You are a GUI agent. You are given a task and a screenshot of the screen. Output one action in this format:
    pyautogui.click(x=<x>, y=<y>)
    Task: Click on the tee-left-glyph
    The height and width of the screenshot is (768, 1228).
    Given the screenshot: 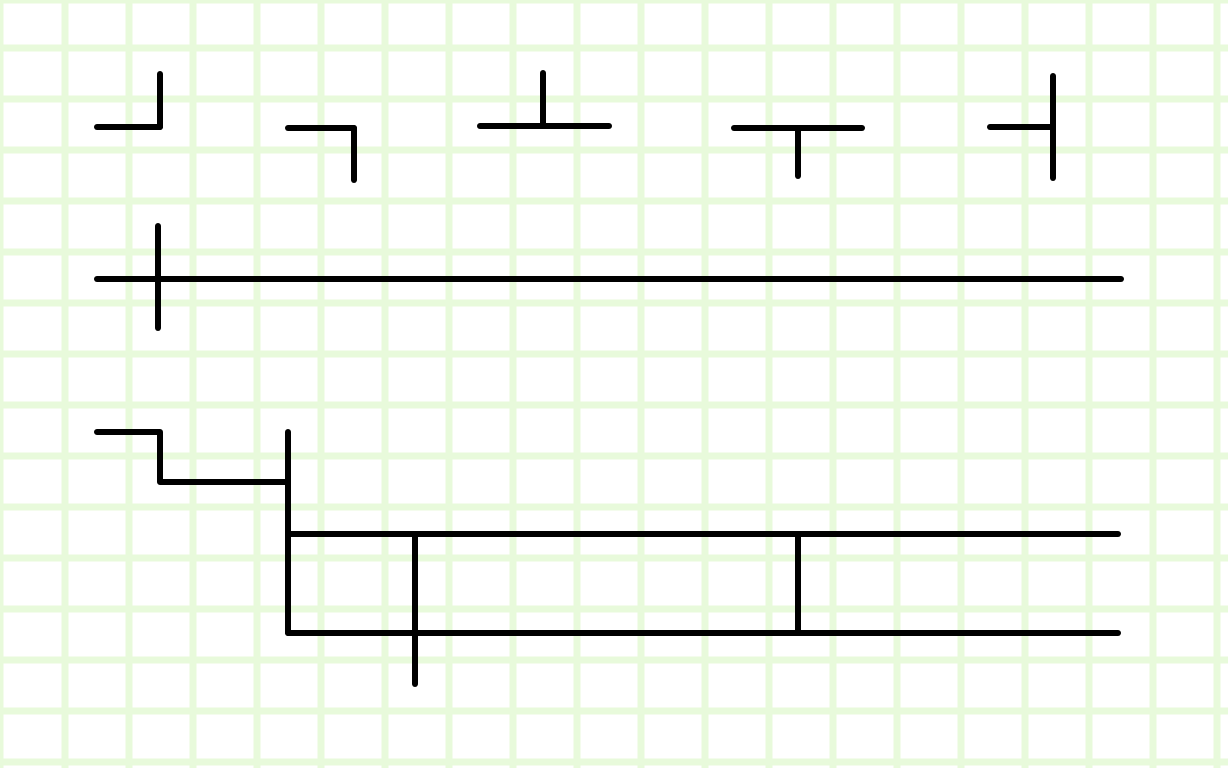 What is the action you would take?
    pyautogui.click(x=1021, y=127)
    